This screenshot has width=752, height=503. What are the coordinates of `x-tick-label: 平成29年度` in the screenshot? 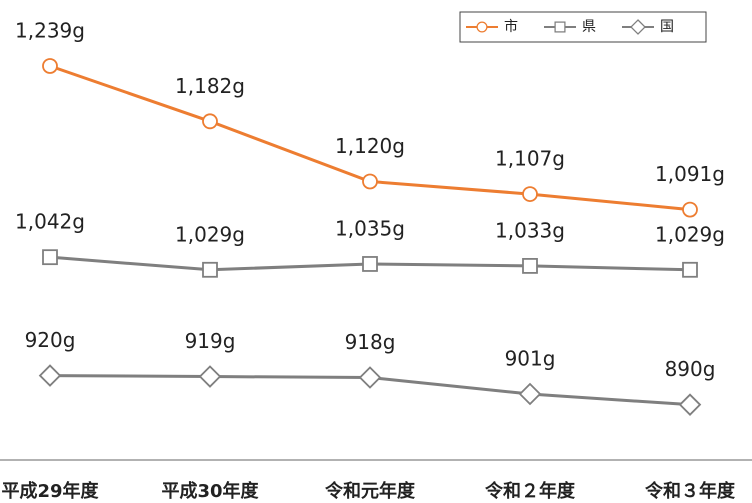 It's located at (50, 491).